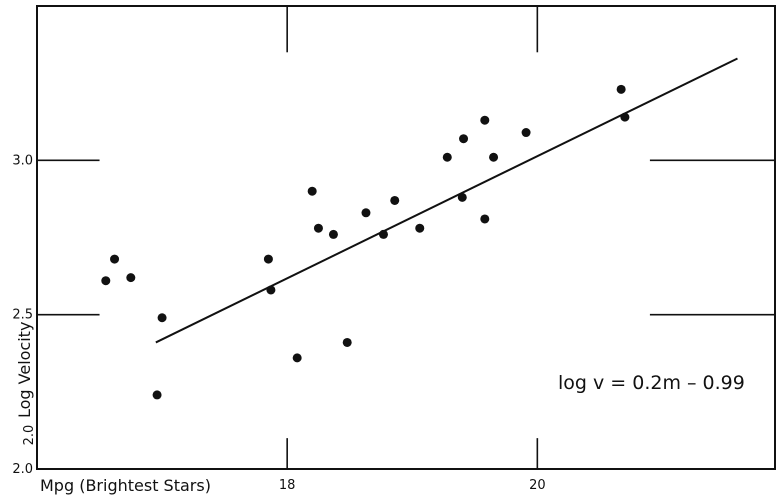 The image size is (777, 498). I want to click on equation-annotation: log v = 0.2m – 0.99, so click(651, 383).